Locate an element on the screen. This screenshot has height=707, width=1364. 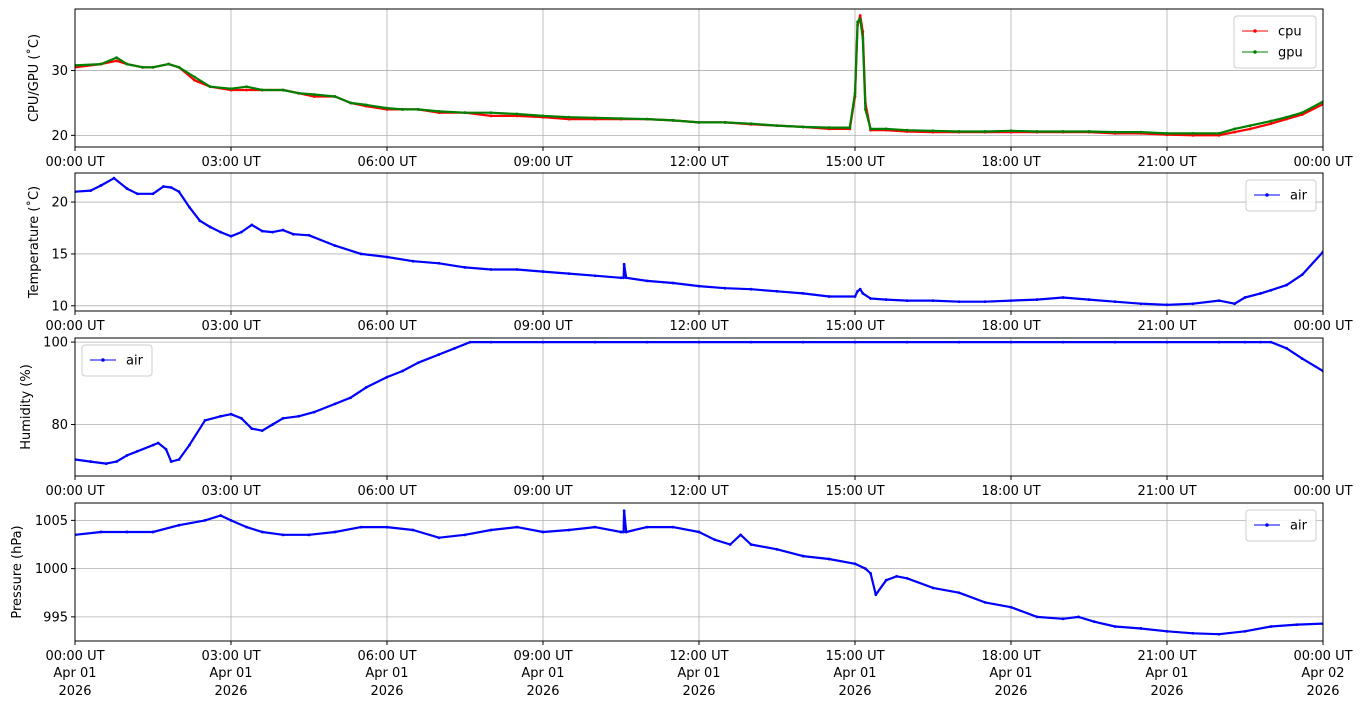
y-tick-label: 15 is located at coordinates (59, 254).